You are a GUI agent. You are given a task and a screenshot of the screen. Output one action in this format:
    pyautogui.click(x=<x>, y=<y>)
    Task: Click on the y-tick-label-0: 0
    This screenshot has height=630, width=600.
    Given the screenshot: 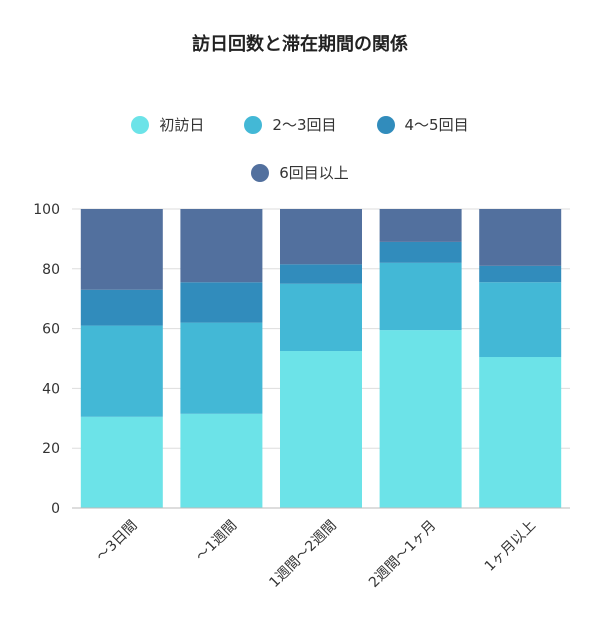 What is the action you would take?
    pyautogui.click(x=55, y=509)
    